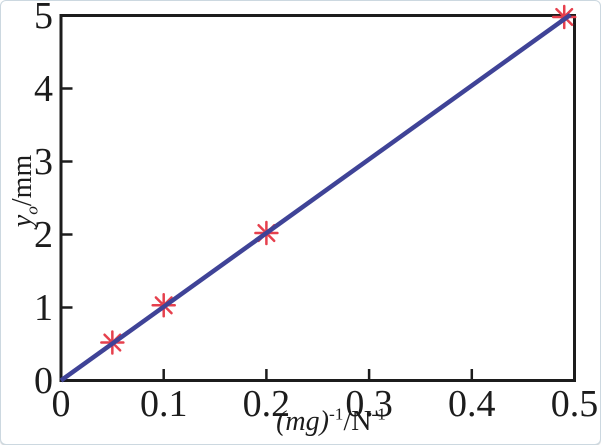 This screenshot has height=445, width=601. Describe the element at coordinates (163, 404) in the screenshot. I see `x-tick-label-0.1: 0.1` at that location.